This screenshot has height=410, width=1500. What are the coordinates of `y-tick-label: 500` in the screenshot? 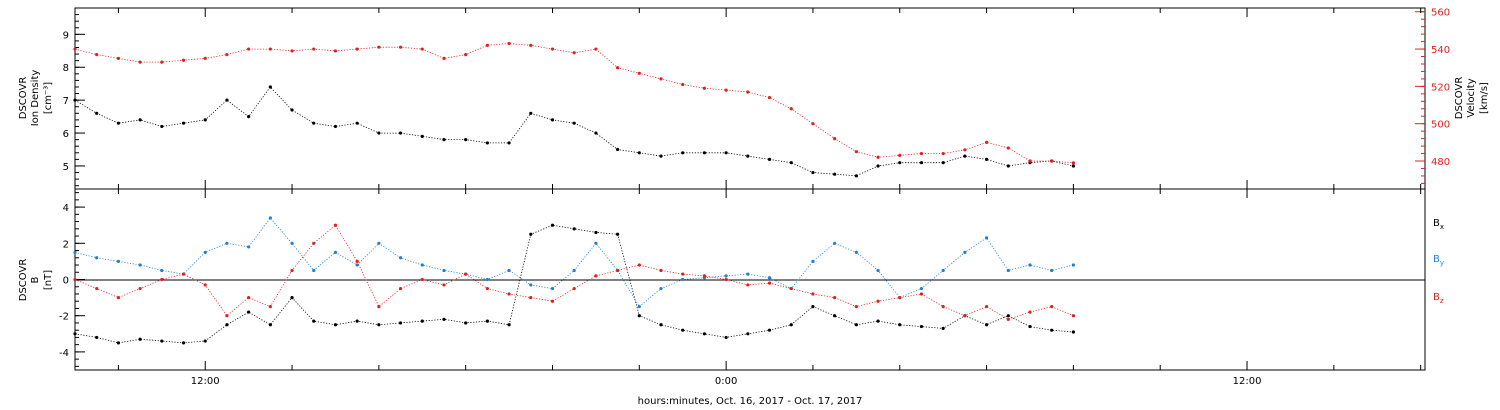 It's located at (1440, 125).